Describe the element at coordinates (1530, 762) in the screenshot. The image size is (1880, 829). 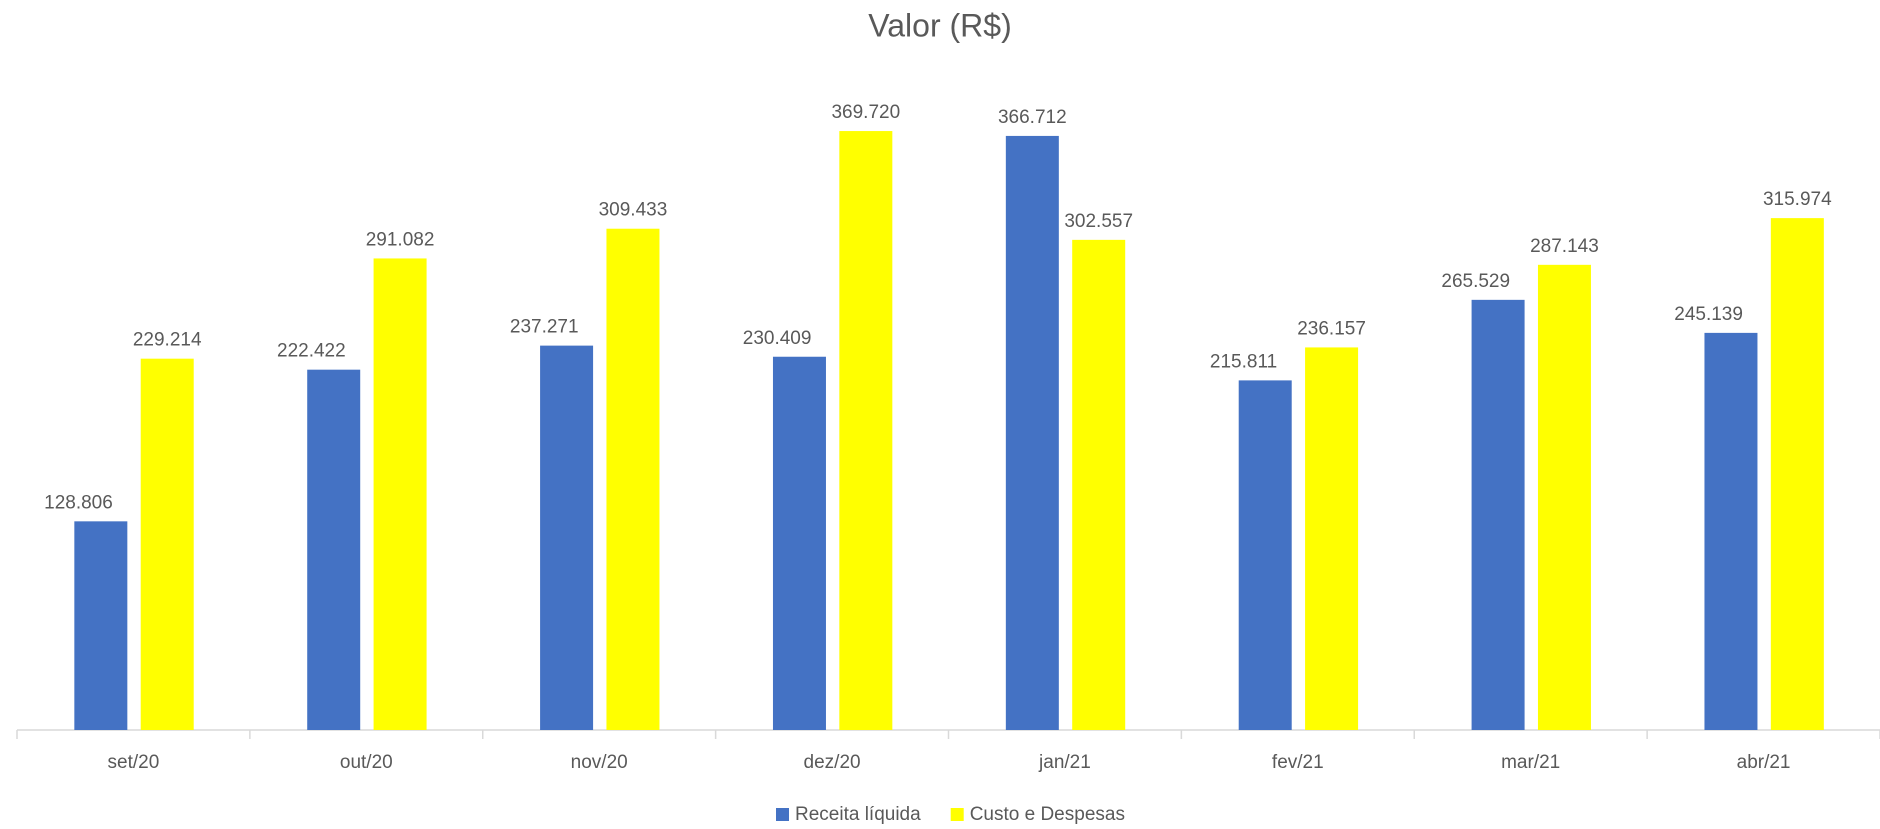
I see `x-tick-label: mar/21` at that location.